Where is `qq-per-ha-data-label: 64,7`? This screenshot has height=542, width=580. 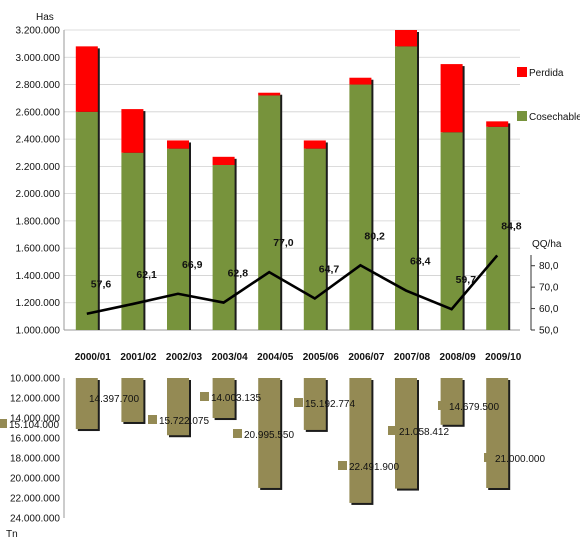 qq-per-ha-data-label: 64,7 is located at coordinates (329, 270).